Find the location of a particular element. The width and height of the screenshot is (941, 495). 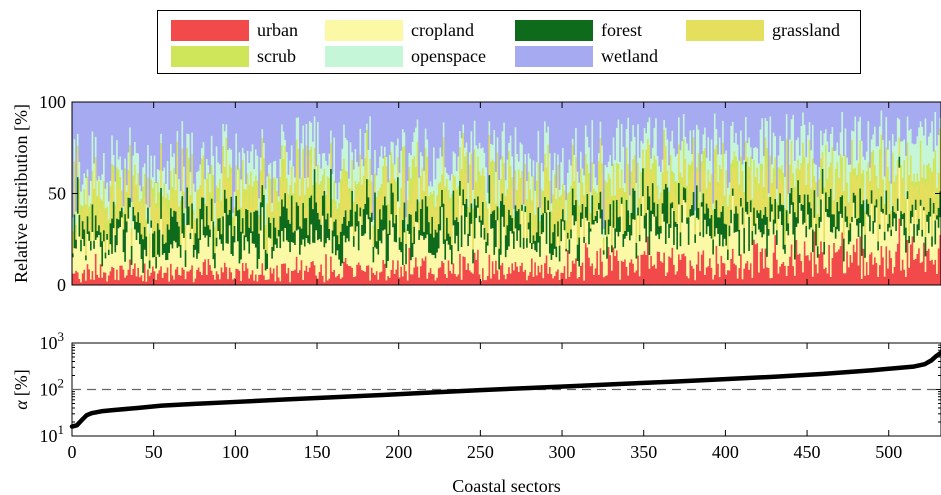

x-tick-label: 450 is located at coordinates (807, 452).